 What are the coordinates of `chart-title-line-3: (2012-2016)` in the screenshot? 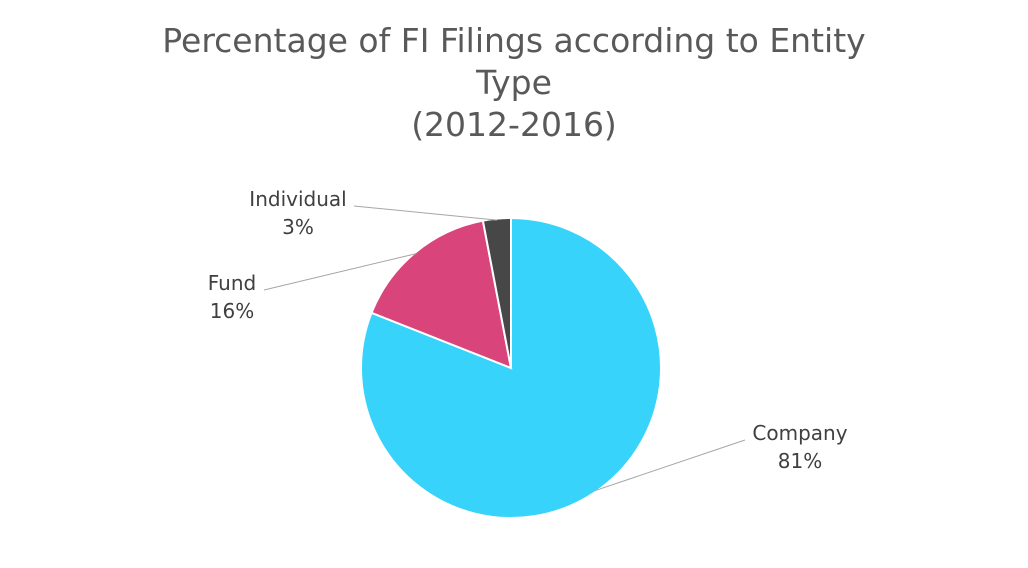 It's located at (514, 124).